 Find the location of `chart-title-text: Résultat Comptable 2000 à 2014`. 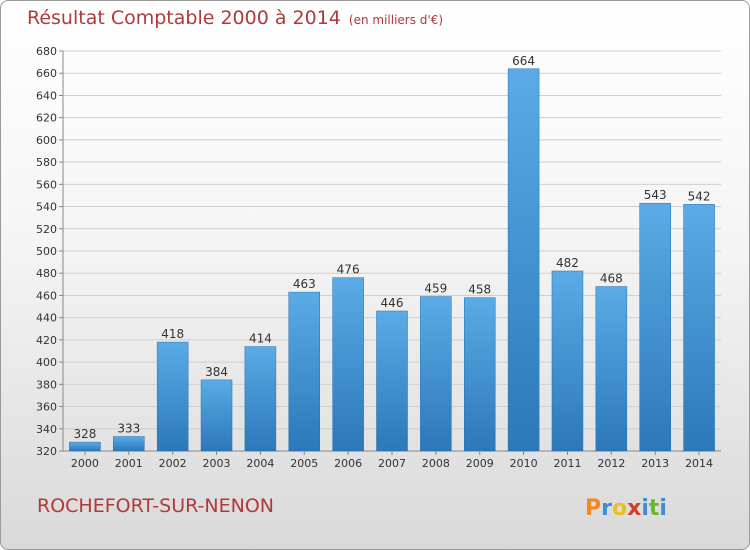

chart-title-text: Résultat Comptable 2000 à 2014 is located at coordinates (184, 18).